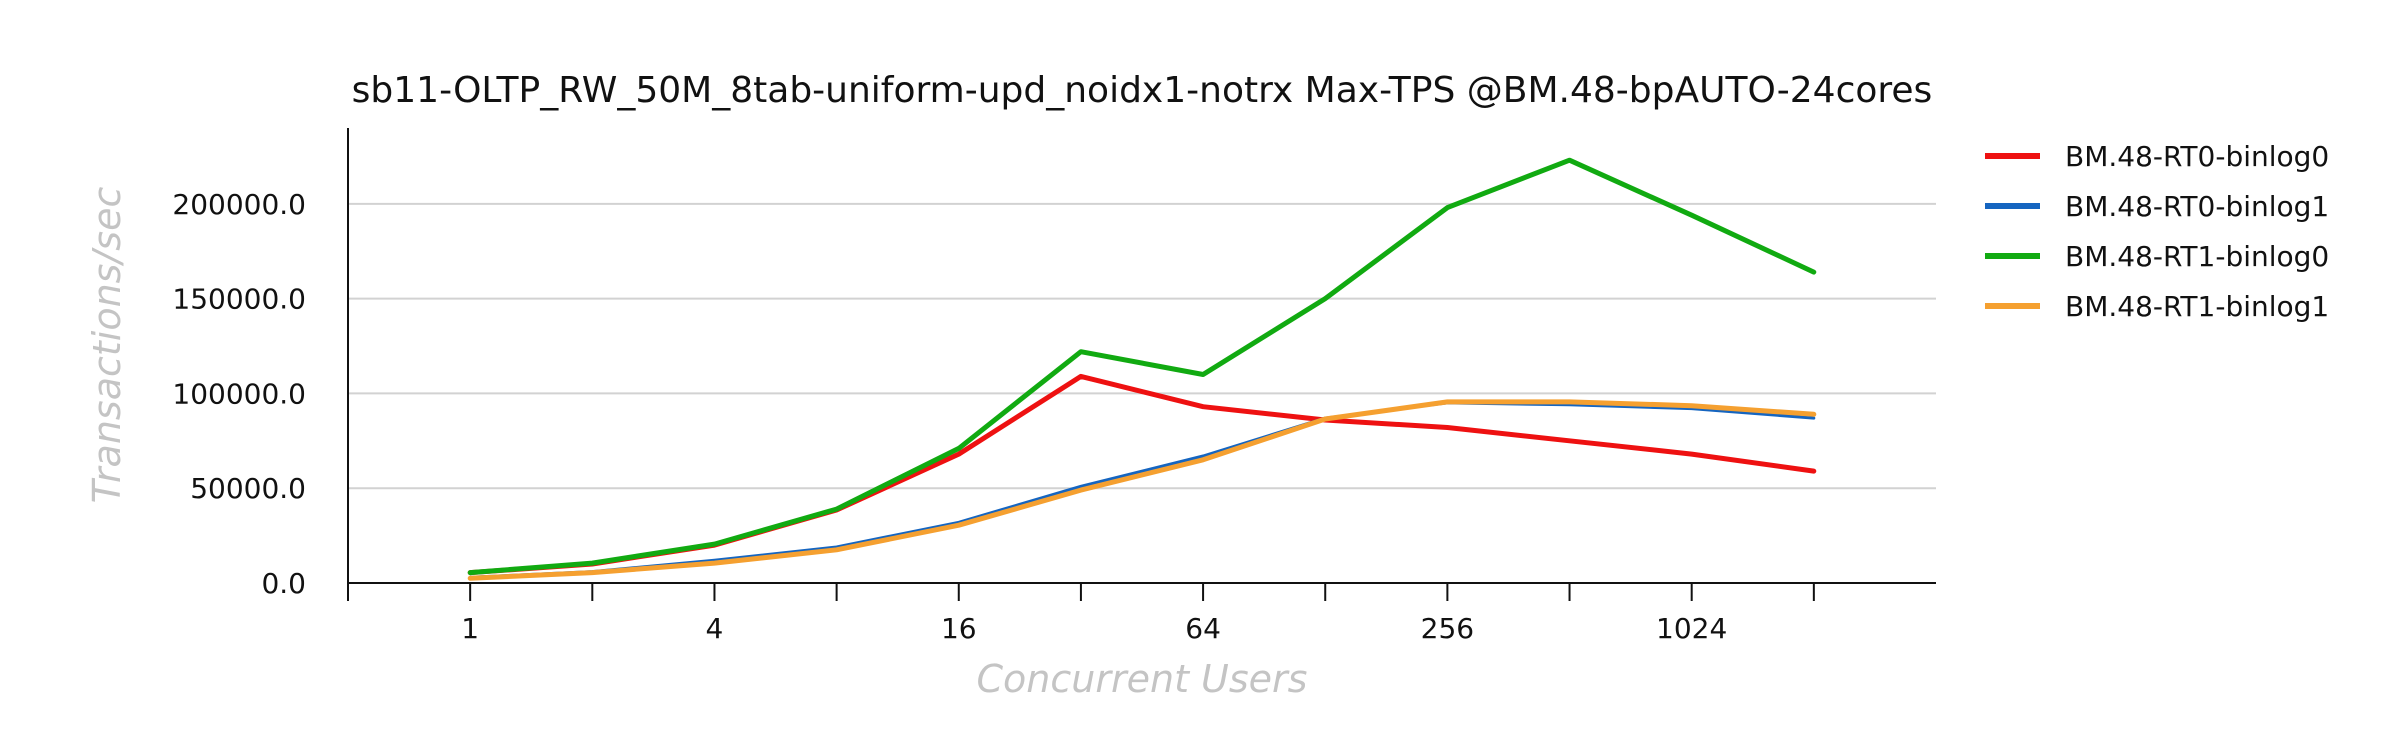 Image resolution: width=2400 pixels, height=748 pixels. Describe the element at coordinates (1142, 679) in the screenshot. I see `x-axis-title: Concurrent Users` at that location.